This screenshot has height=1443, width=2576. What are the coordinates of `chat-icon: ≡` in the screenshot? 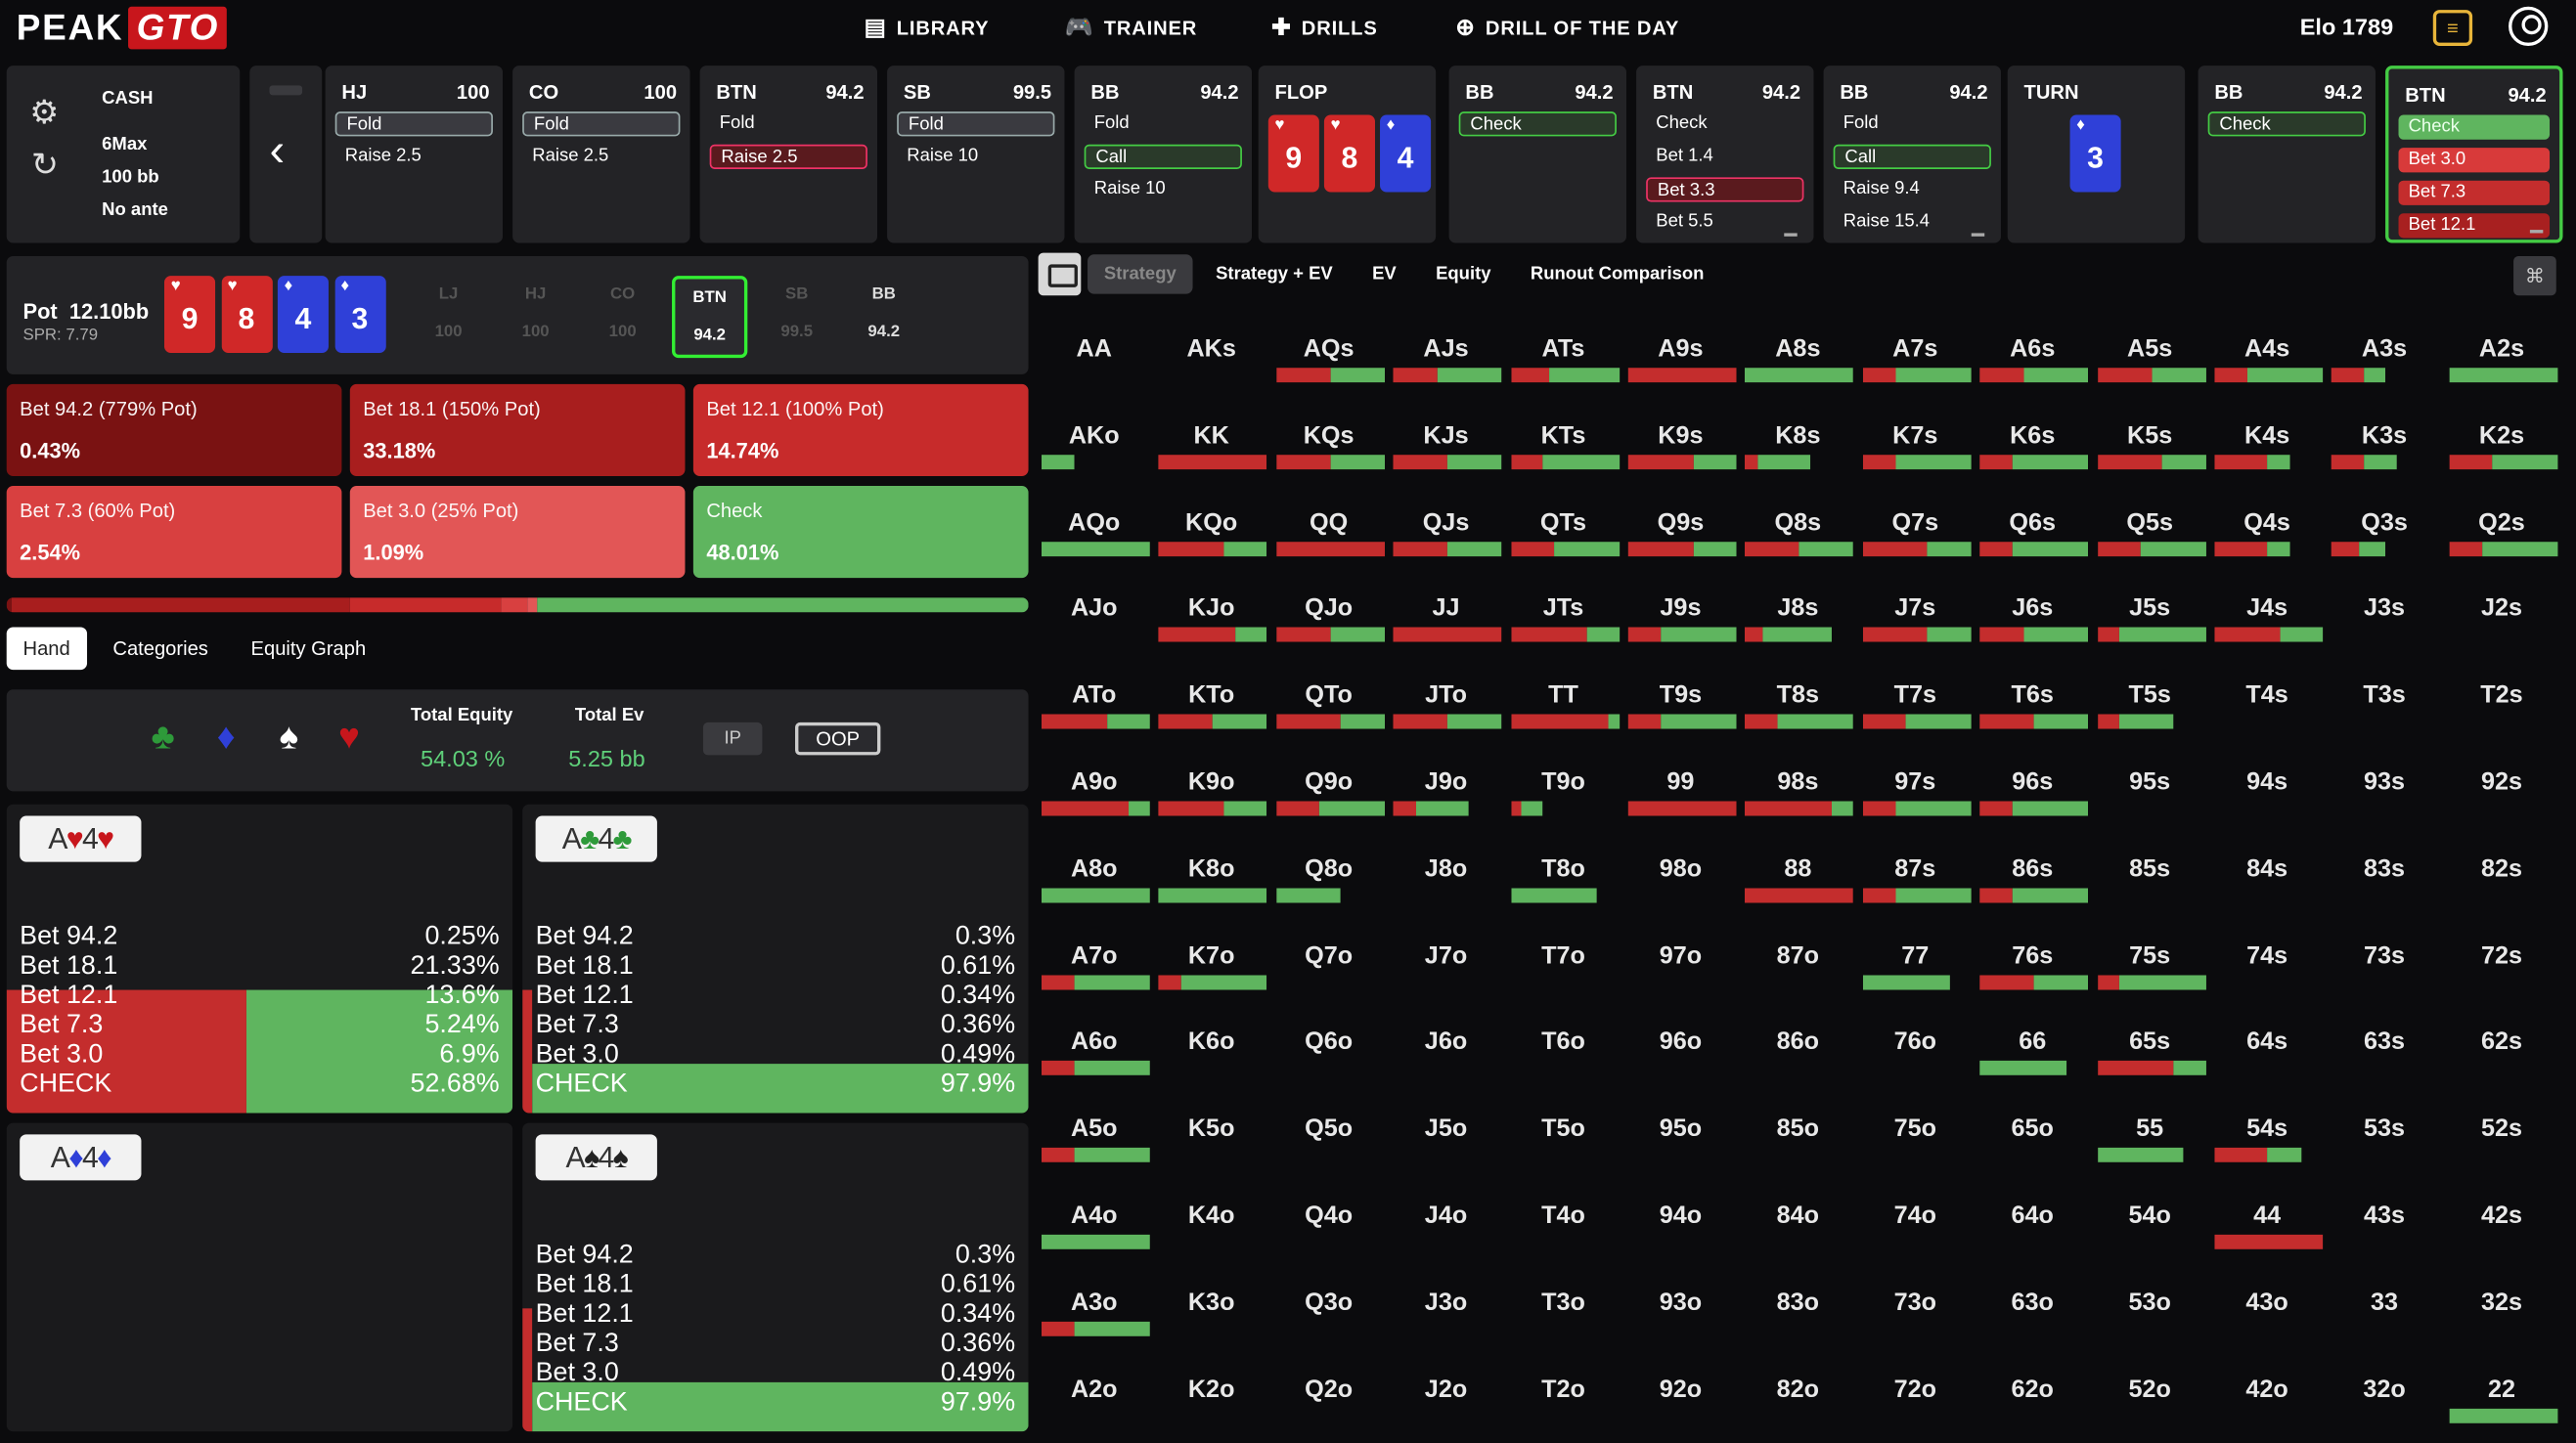 It's located at (2453, 28).